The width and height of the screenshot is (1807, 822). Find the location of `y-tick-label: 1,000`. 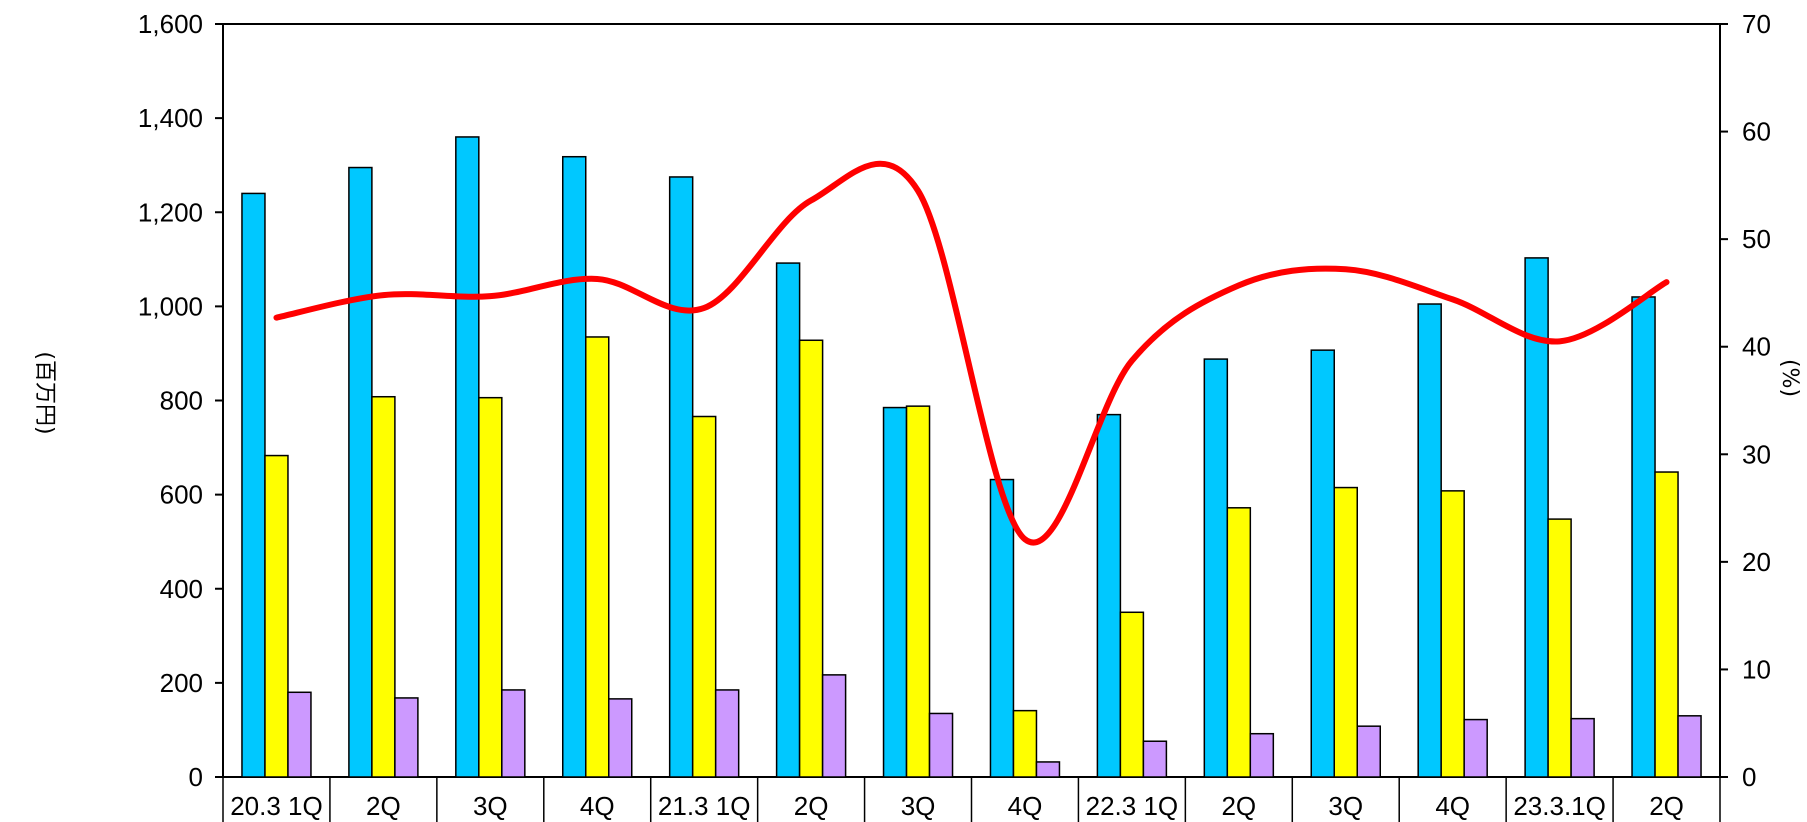

y-tick-label: 1,000 is located at coordinates (170, 306).